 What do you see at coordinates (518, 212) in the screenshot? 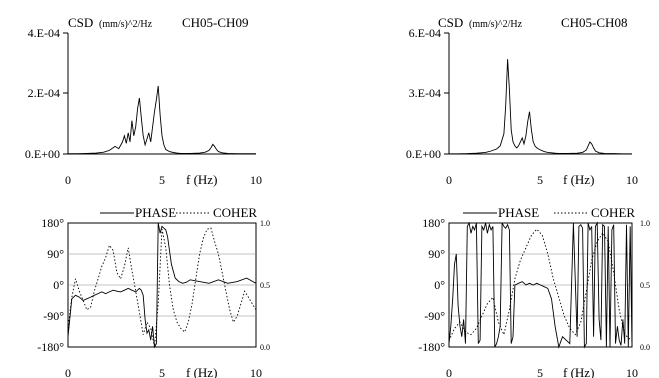
I see `legend-phase-label-right: PHASE` at bounding box center [518, 212].